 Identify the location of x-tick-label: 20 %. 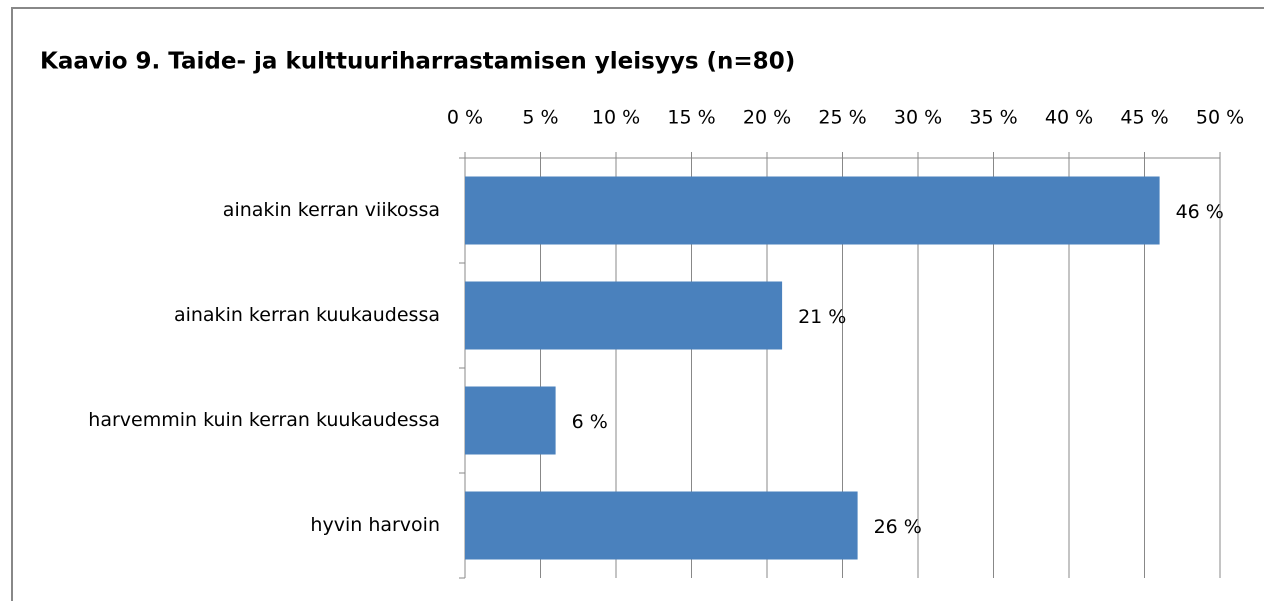
(767, 118).